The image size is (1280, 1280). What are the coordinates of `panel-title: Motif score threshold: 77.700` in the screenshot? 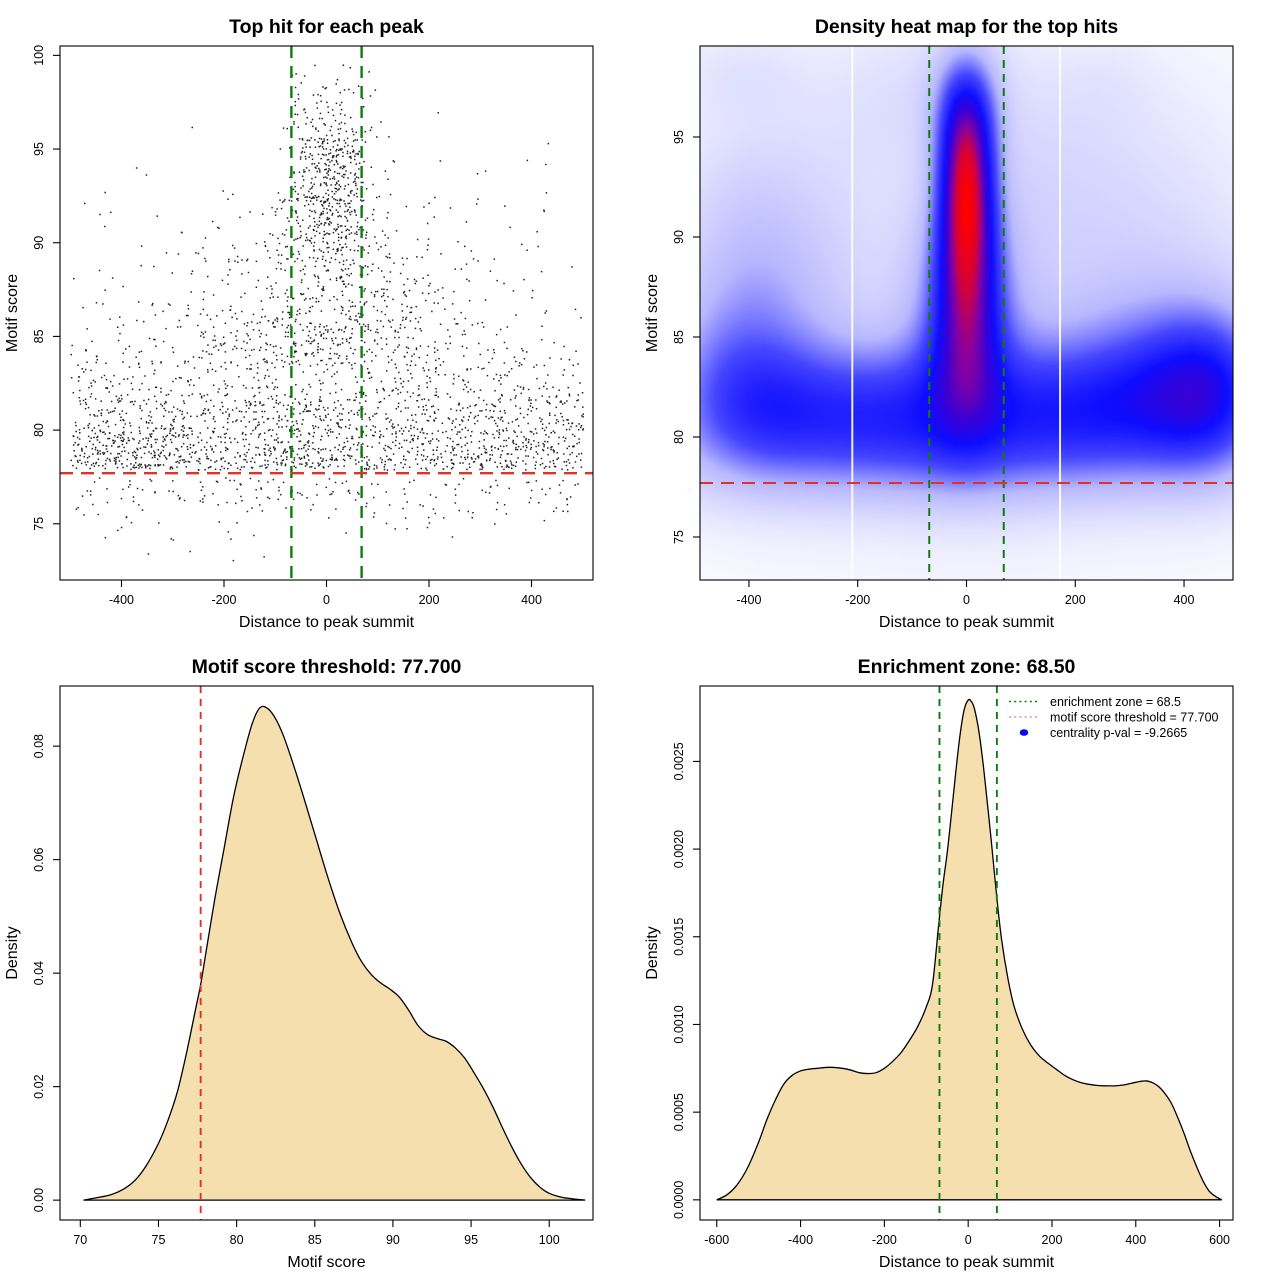 It's located at (327, 667).